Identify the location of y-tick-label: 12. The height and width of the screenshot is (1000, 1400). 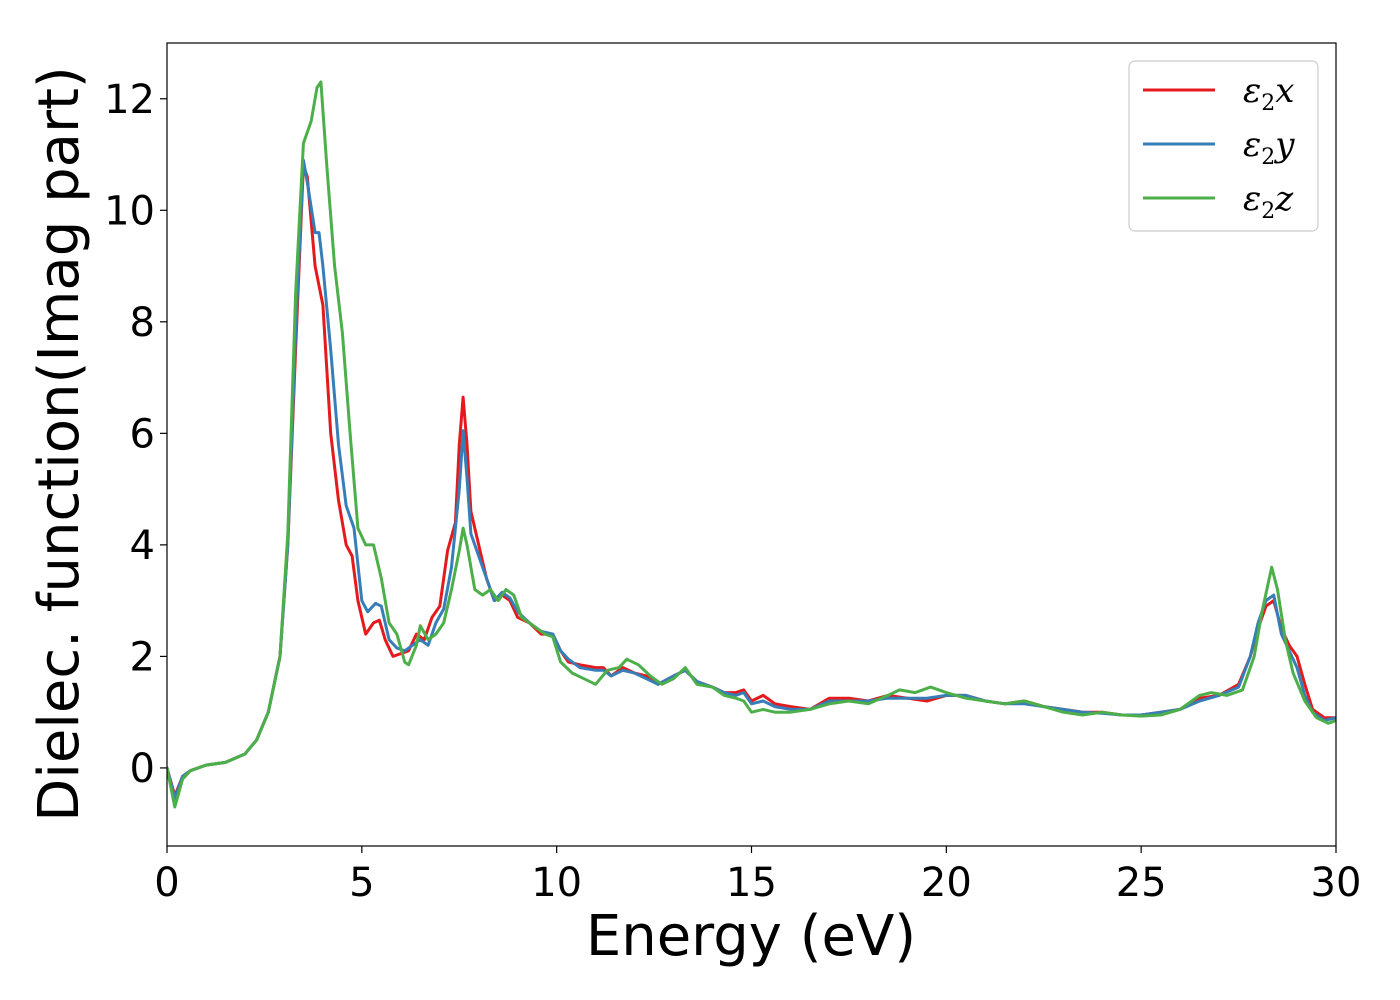
(129, 100).